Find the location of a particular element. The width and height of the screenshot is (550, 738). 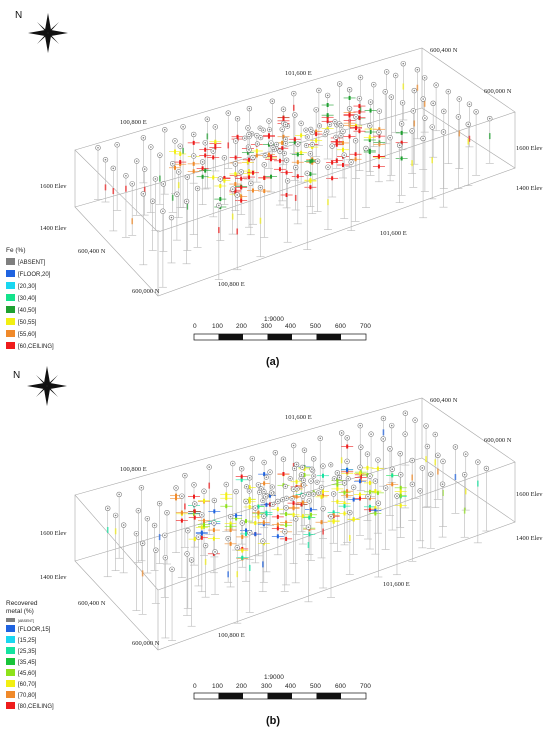

legend-item-label: [25,35] is located at coordinates (27, 652).